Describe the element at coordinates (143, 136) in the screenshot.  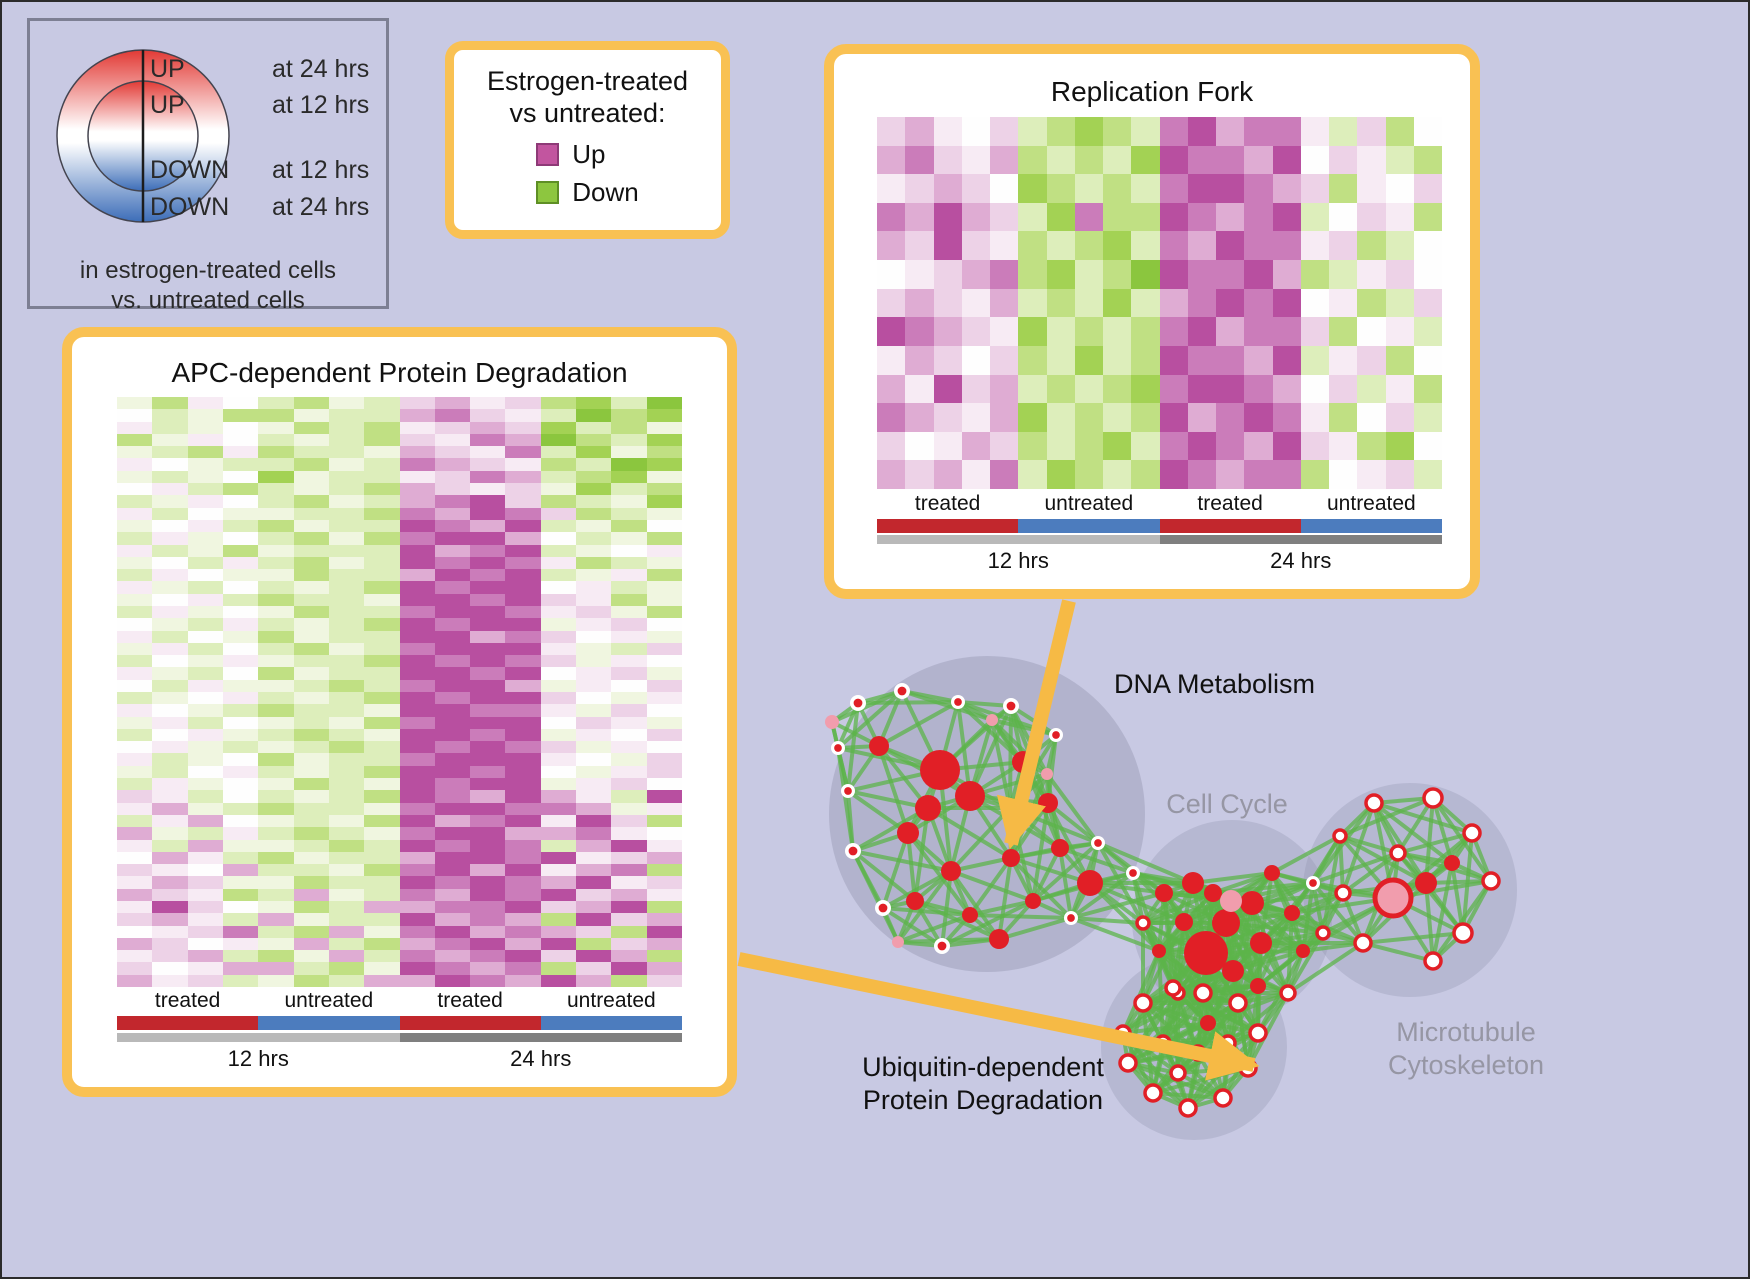
I see `updown-rings-icon` at that location.